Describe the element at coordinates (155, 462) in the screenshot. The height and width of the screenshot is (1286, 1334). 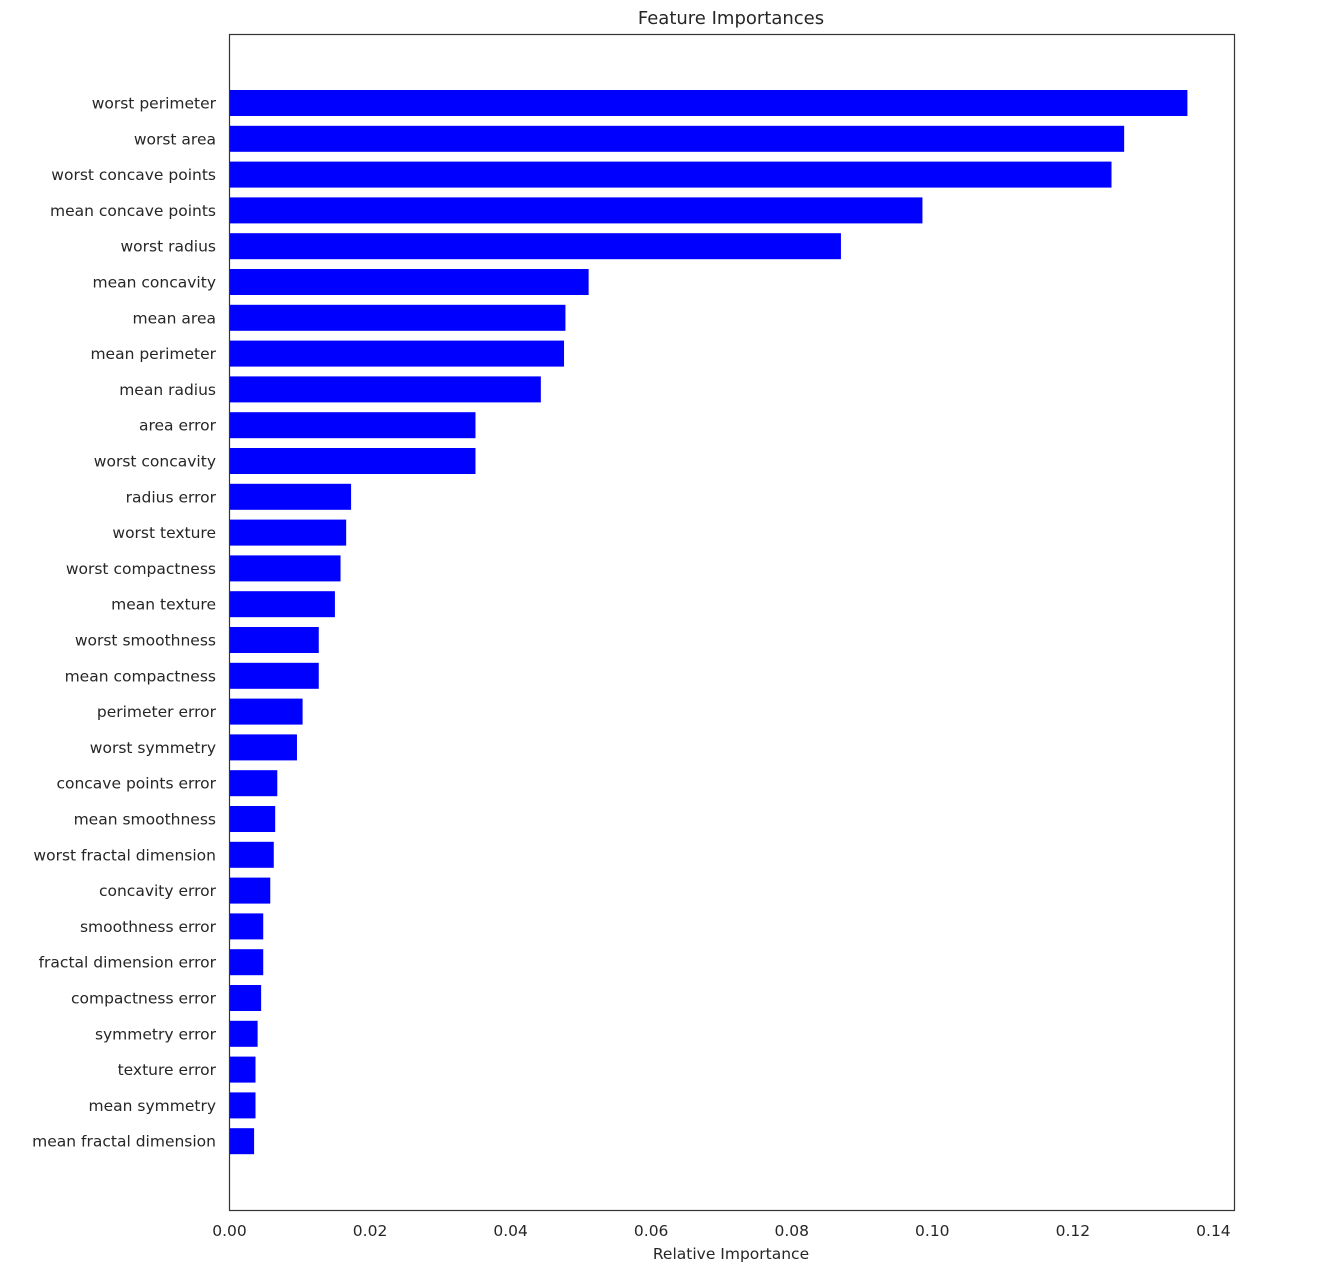
I see `y-tick-label: worst concavity` at that location.